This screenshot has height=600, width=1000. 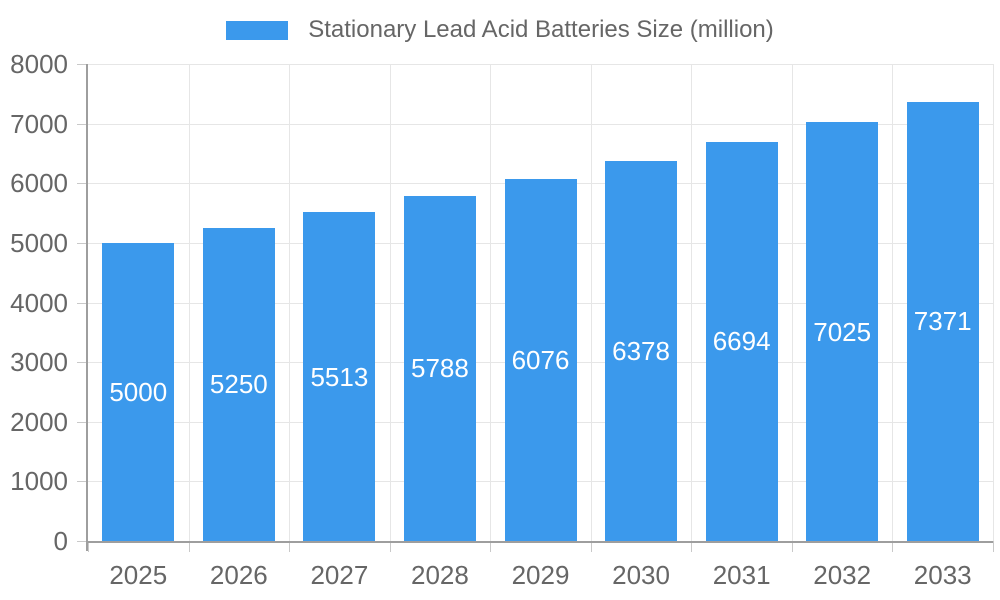 I want to click on bar-2026, so click(x=238, y=384).